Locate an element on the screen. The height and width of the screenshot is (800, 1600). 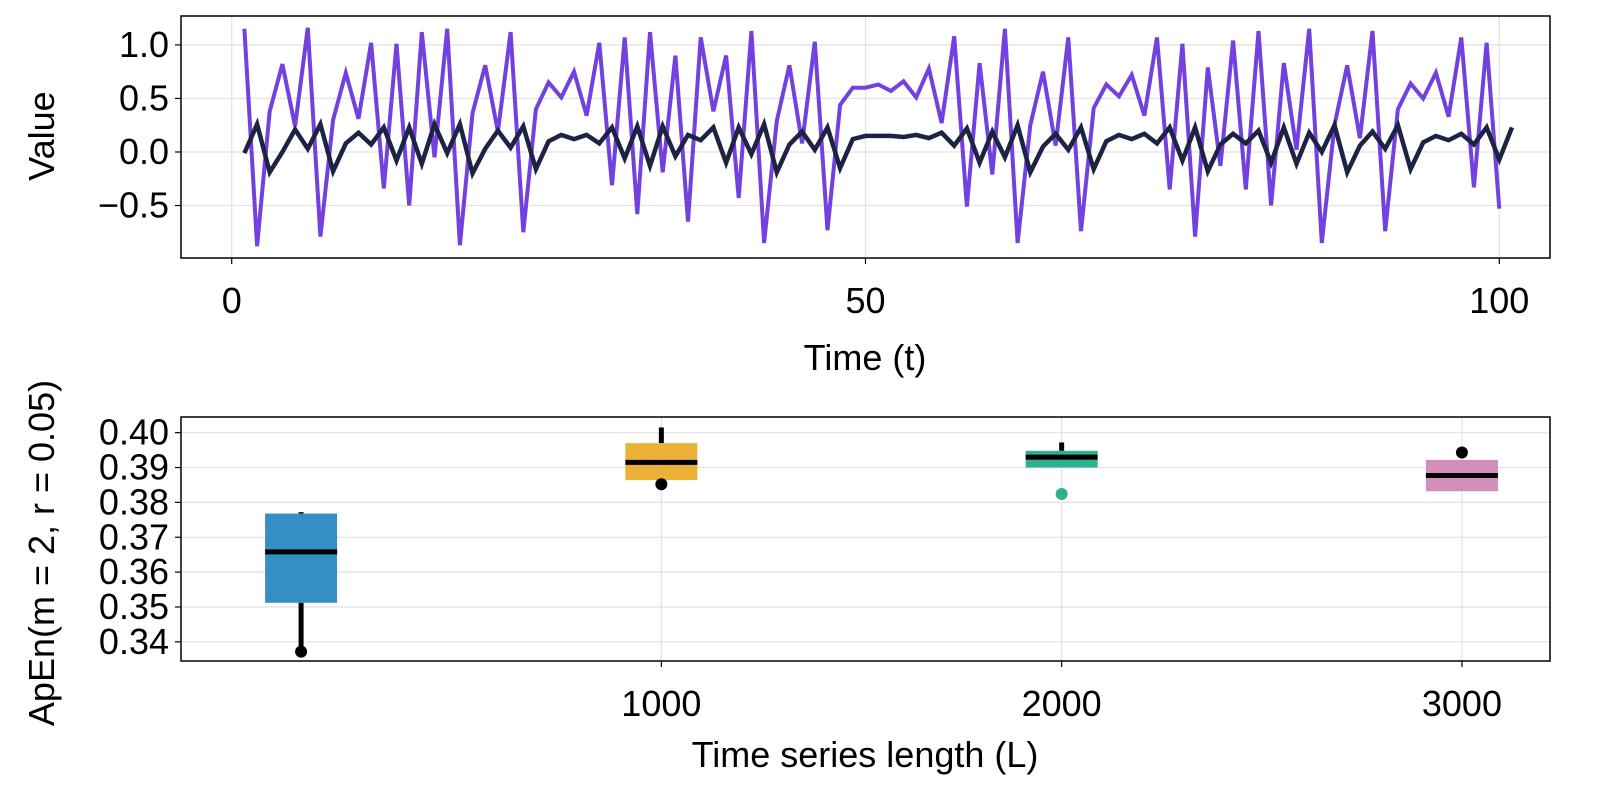
top-x-tick-label: 50 is located at coordinates (865, 300).